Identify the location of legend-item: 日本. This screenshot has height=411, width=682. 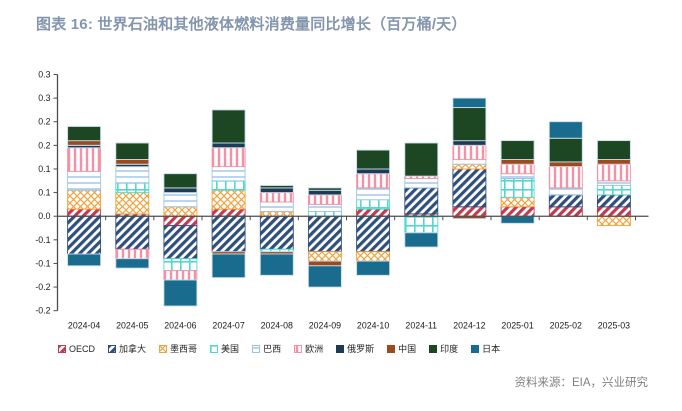
(485, 348).